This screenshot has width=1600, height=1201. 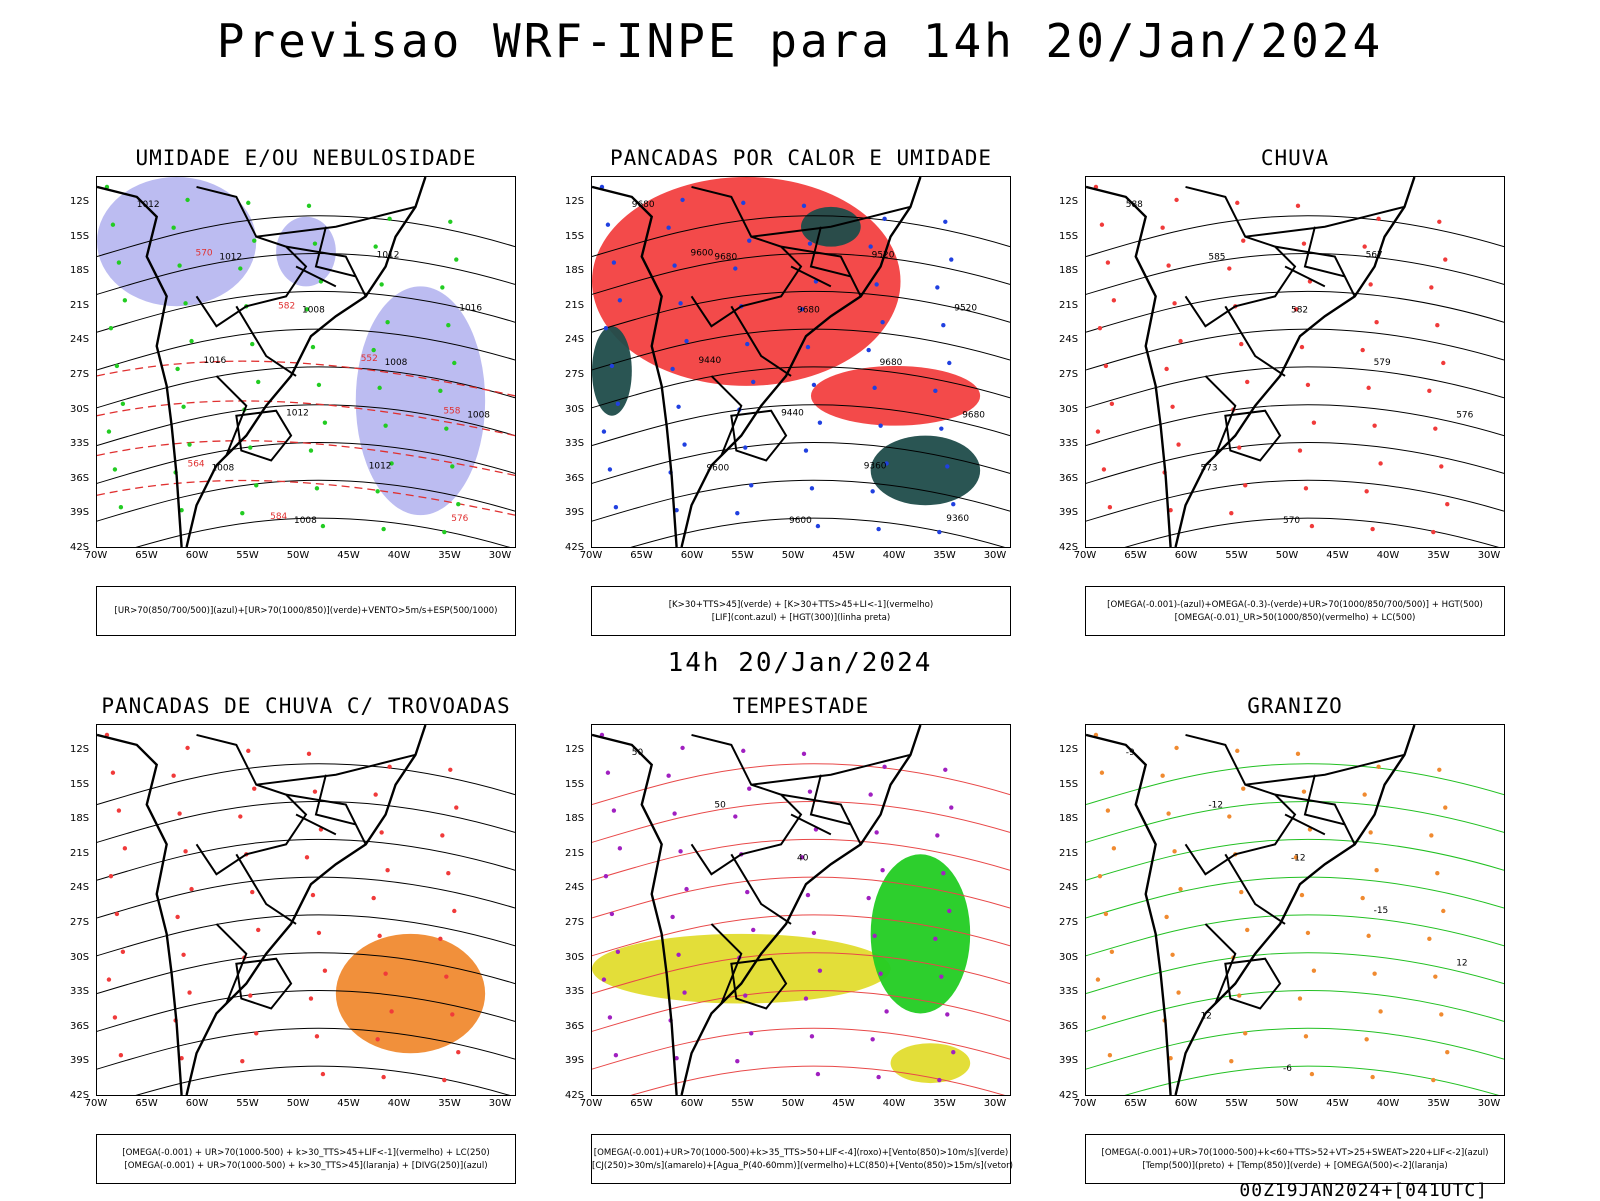 I want to click on lat-tick-label: 18S, so click(x=80, y=271).